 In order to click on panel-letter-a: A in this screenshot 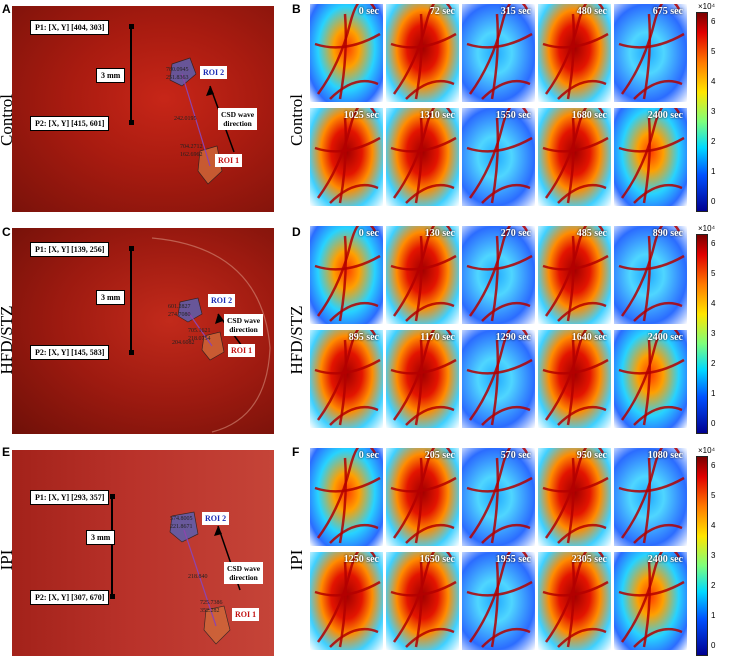, I will do `click(6, 9)`.